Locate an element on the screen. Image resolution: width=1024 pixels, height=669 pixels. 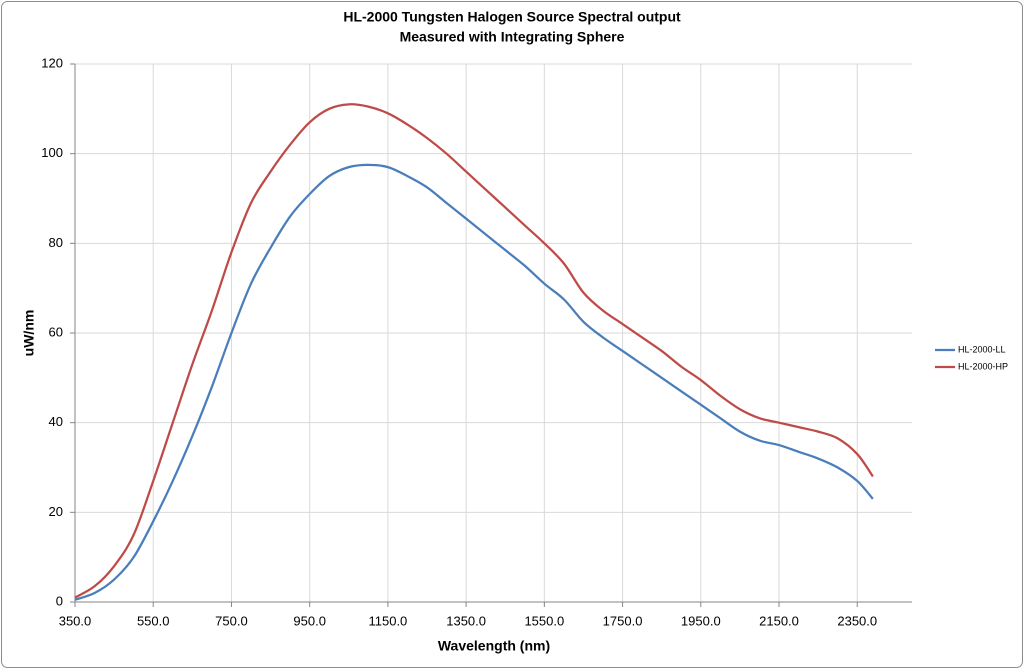
y-tick-label: 100 is located at coordinates (52, 152).